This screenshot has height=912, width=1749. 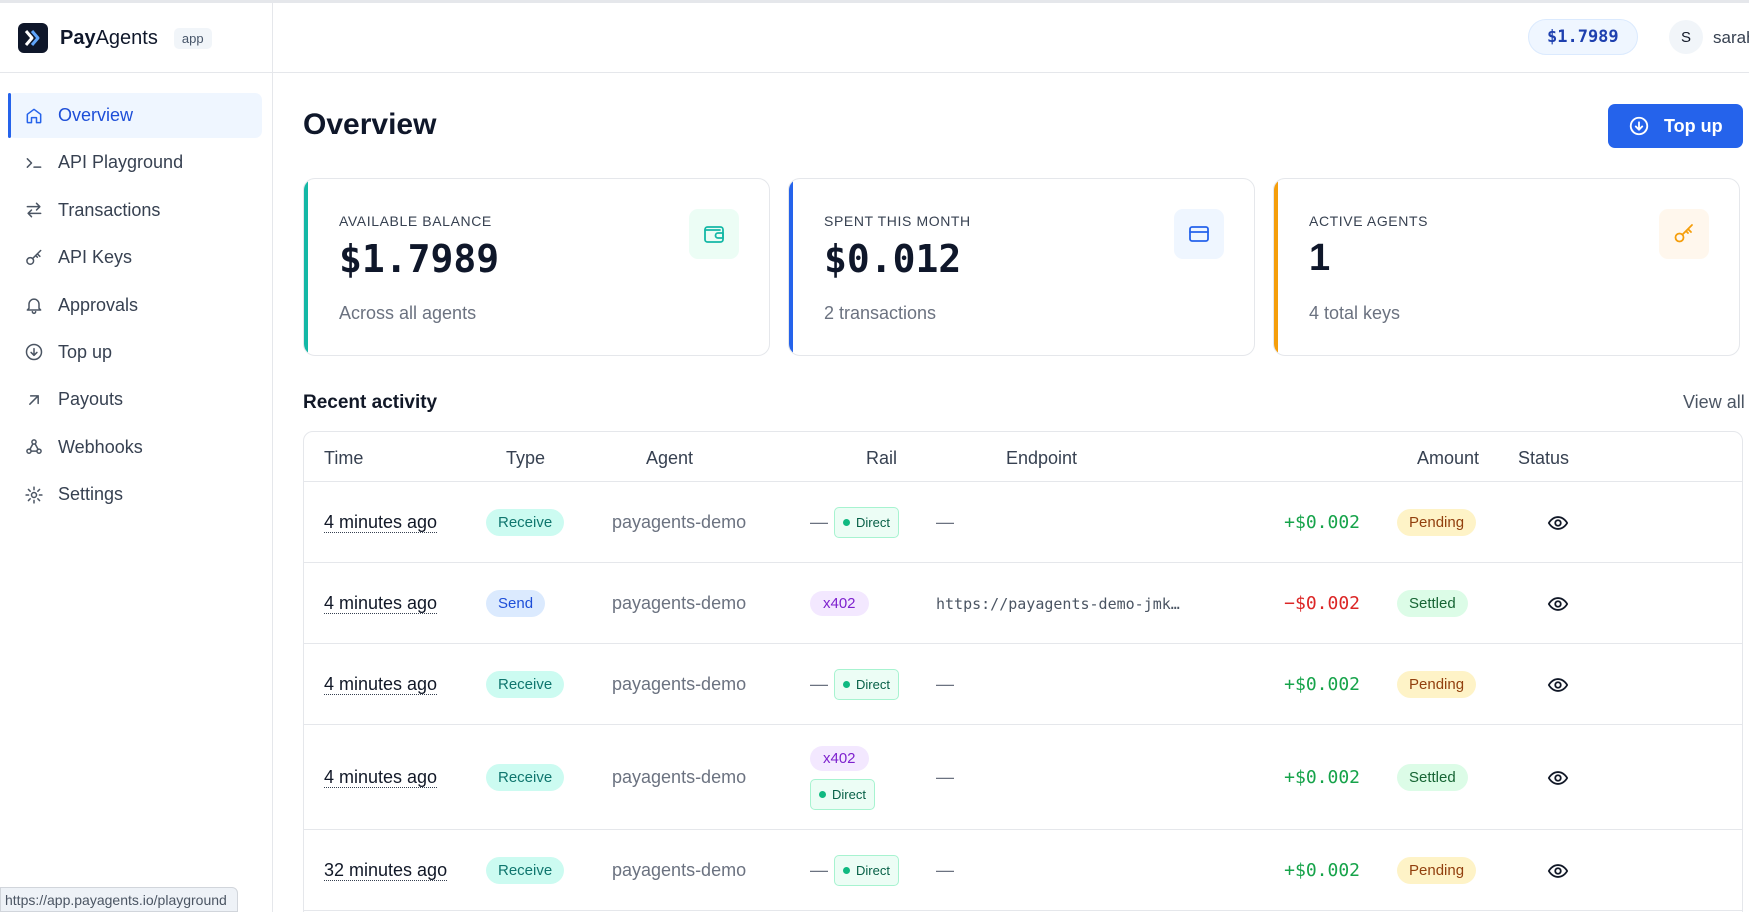 I want to click on sidebar-item-webhooks: Webhooks, so click(x=135, y=447).